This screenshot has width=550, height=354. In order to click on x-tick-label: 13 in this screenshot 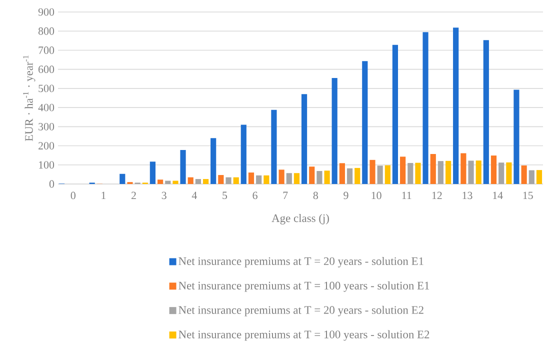, I will do `click(467, 196)`.